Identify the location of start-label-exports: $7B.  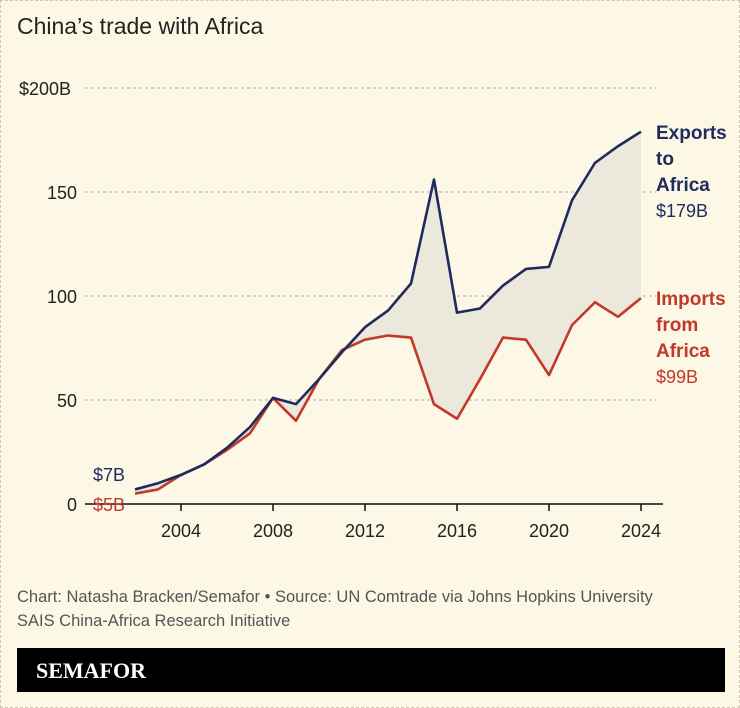
(109, 475).